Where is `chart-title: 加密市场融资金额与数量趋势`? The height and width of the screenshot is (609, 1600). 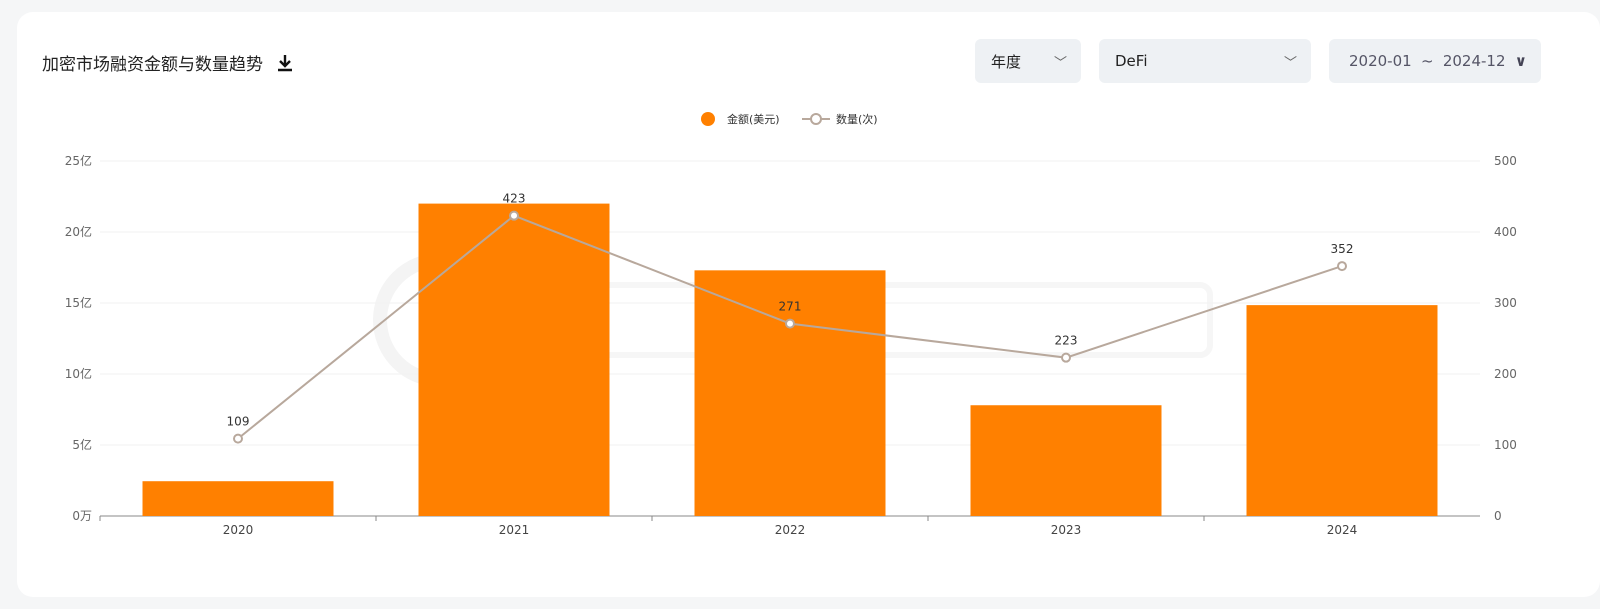
chart-title: 加密市场融资金额与数量趋势 is located at coordinates (168, 62).